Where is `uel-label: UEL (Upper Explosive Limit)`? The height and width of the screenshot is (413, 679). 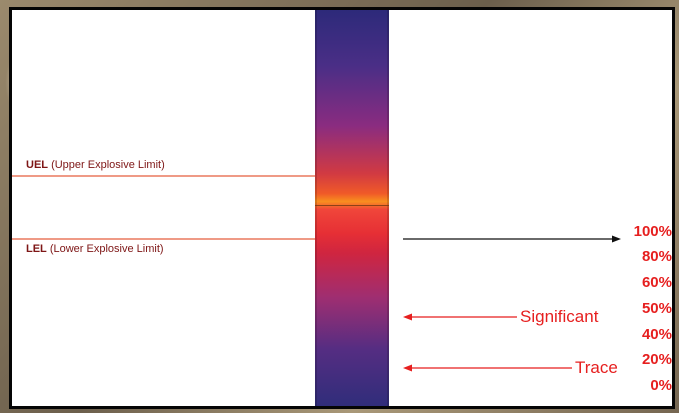 uel-label: UEL (Upper Explosive Limit) is located at coordinates (95, 165).